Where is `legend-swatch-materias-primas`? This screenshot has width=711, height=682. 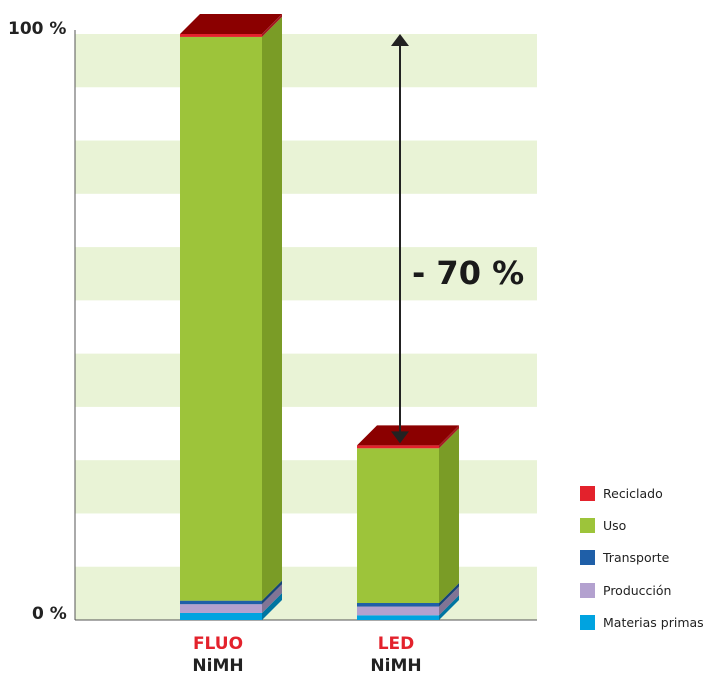 legend-swatch-materias-primas is located at coordinates (587, 623).